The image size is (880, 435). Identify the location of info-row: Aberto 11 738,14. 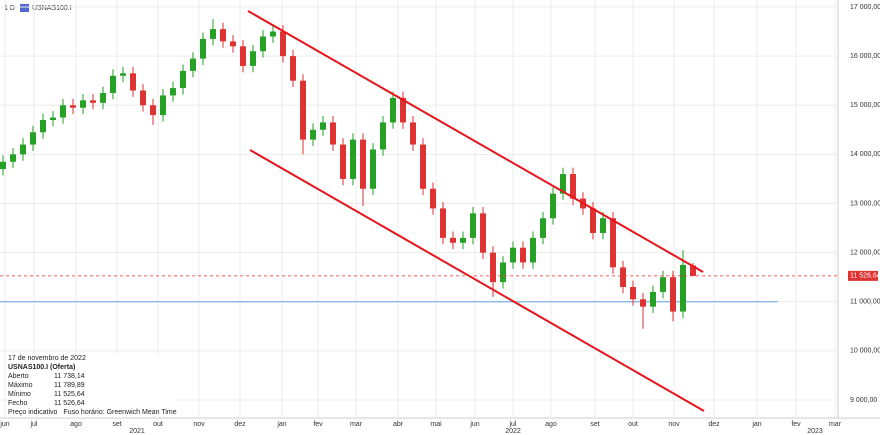
(92, 376).